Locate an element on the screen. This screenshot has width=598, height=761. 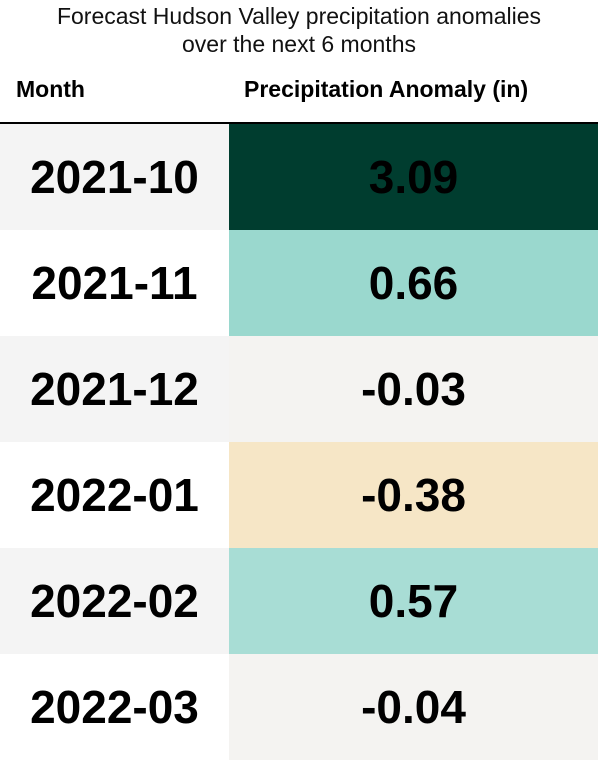
table-row: 2022-01 -0.38 is located at coordinates (299, 495).